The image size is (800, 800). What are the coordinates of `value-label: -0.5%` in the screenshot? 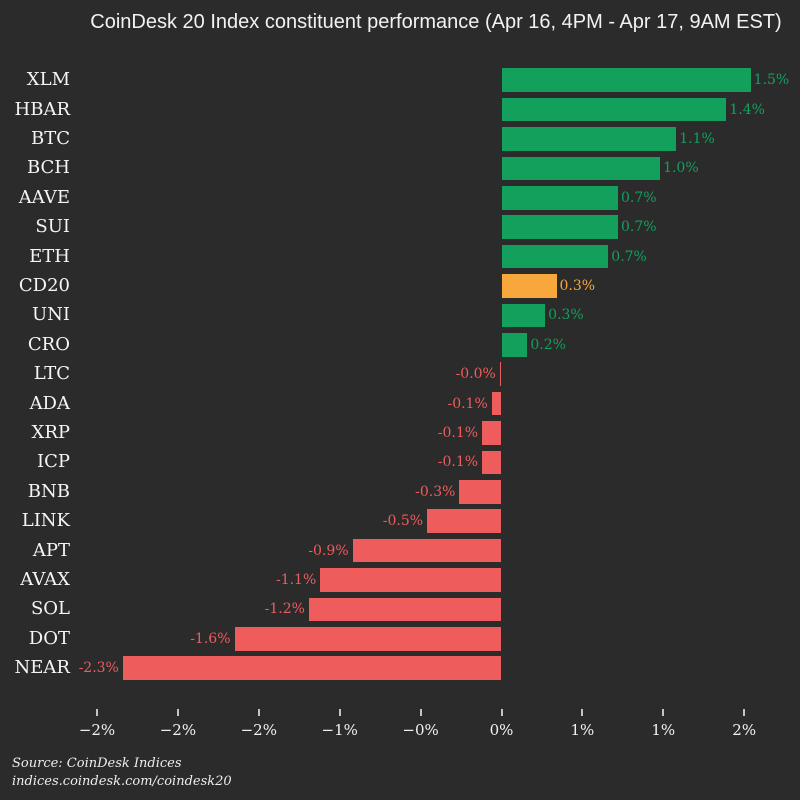 It's located at (403, 521).